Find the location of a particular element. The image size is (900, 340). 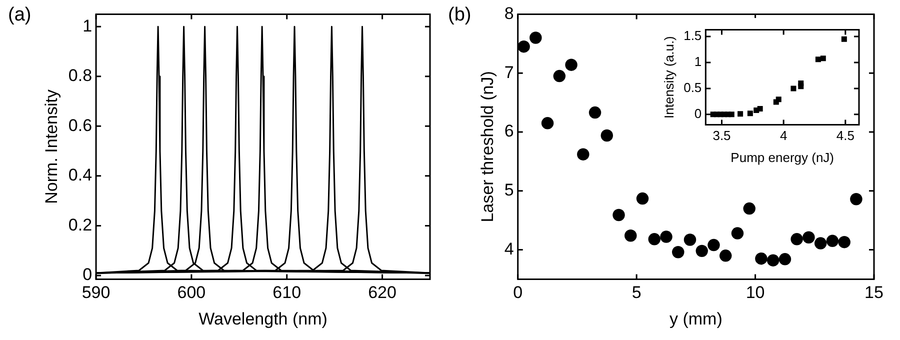

x-tick-label: 590 is located at coordinates (96, 292).